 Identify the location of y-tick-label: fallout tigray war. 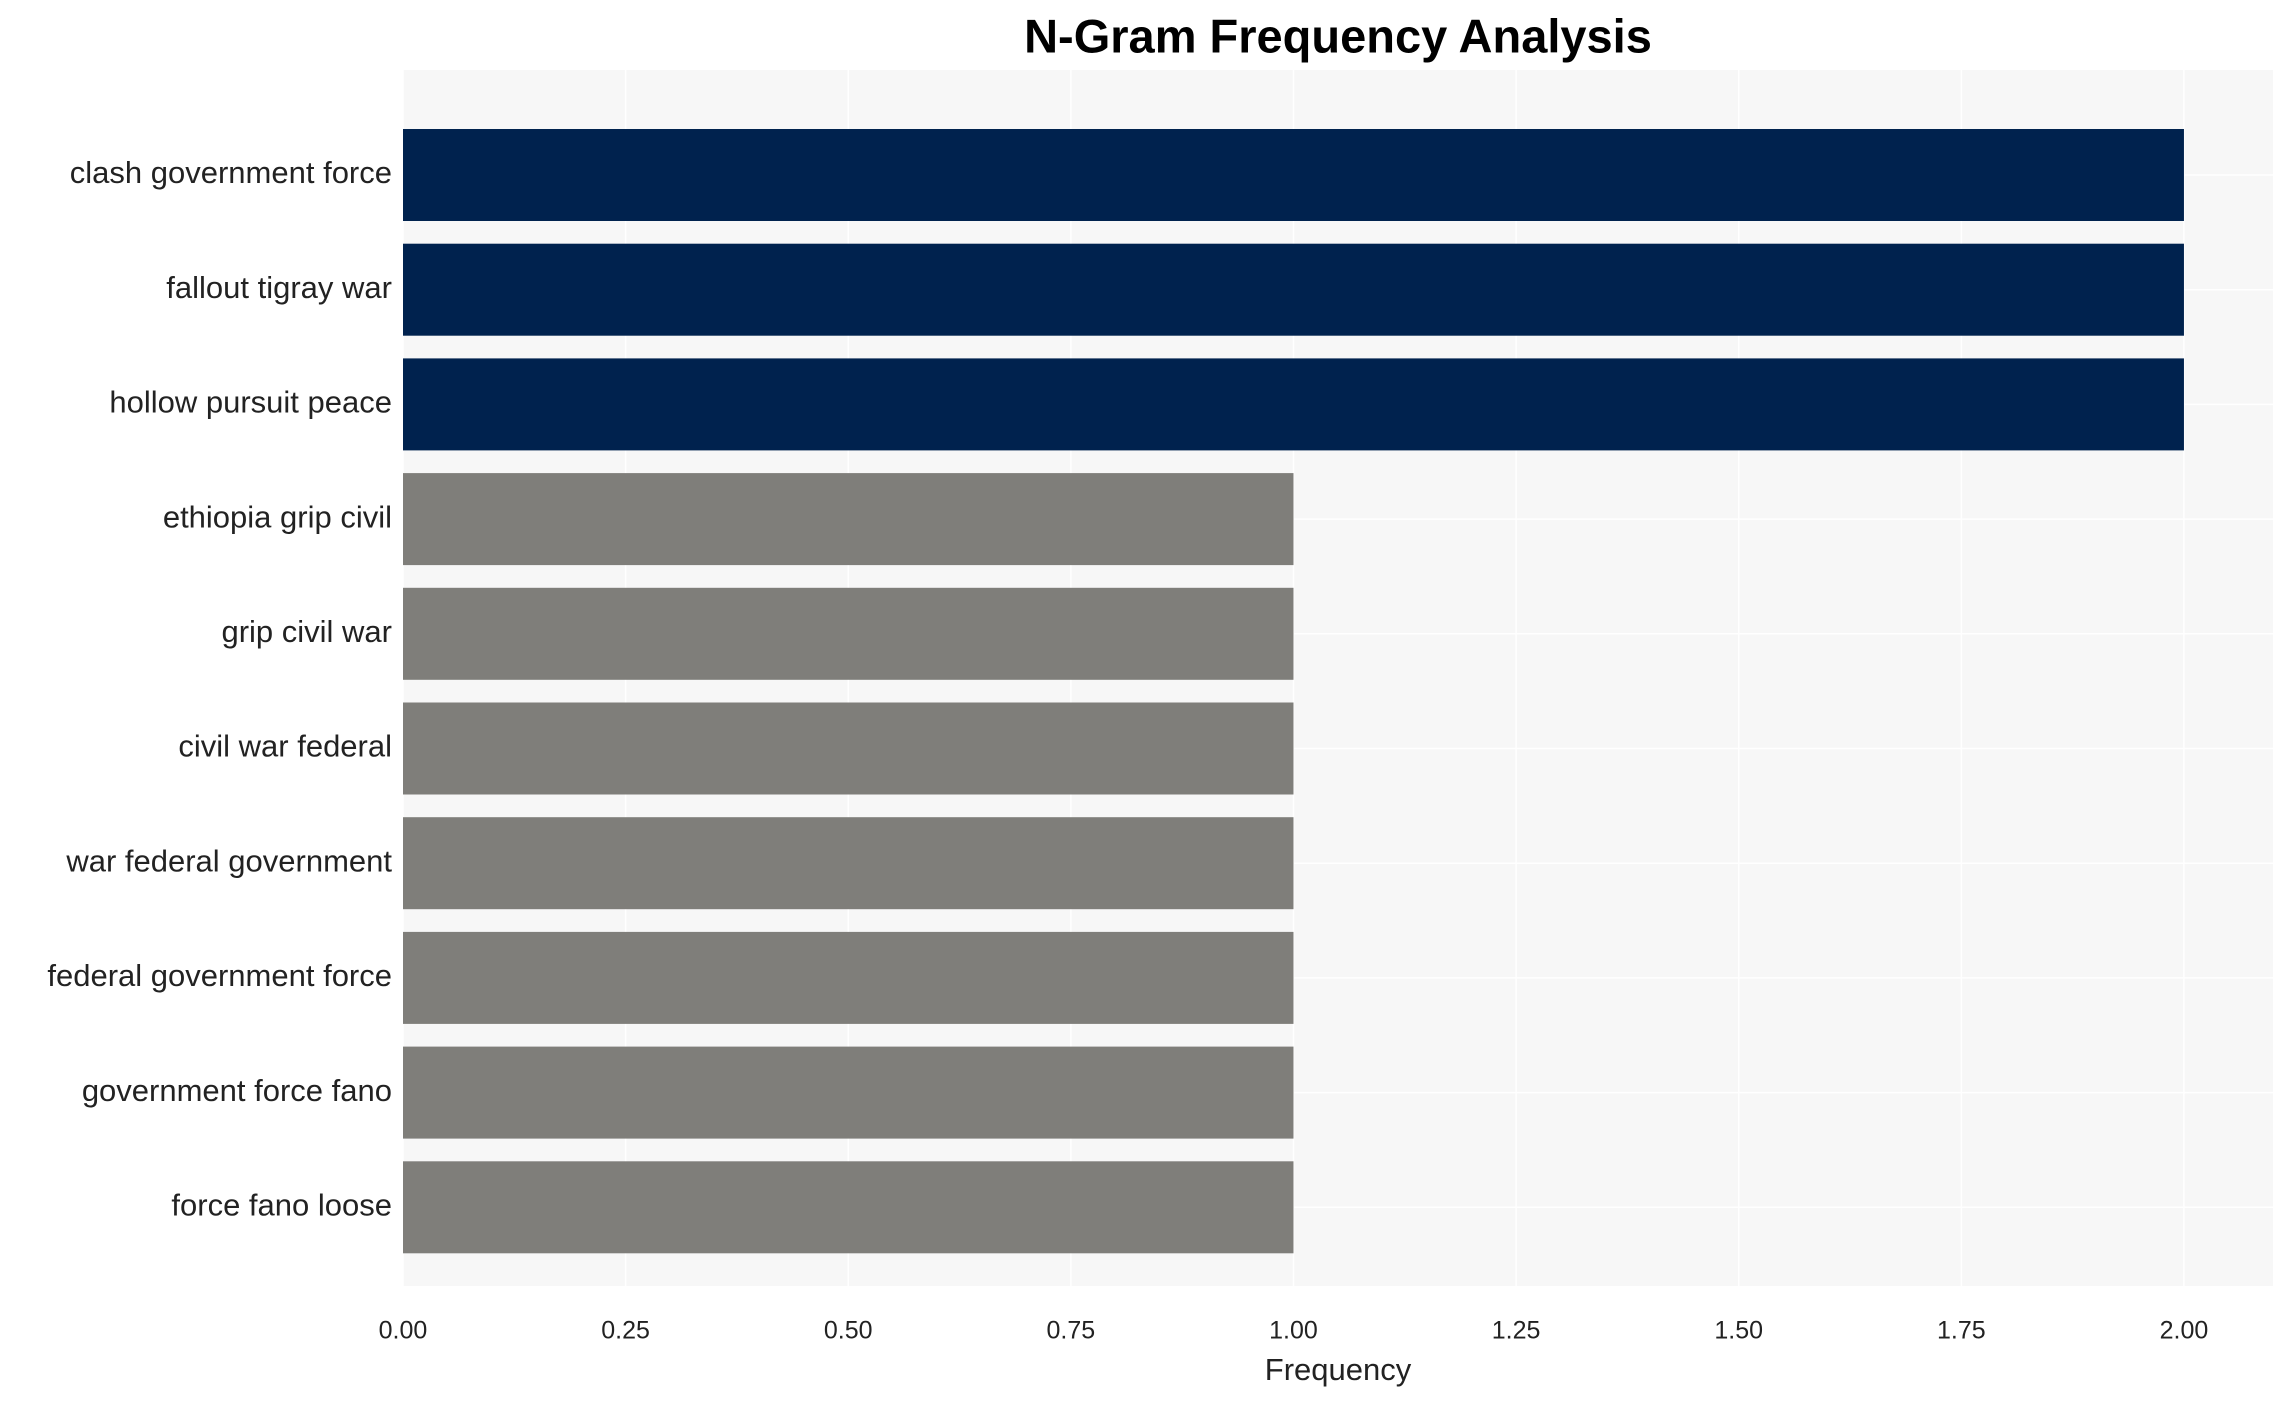
(279, 287).